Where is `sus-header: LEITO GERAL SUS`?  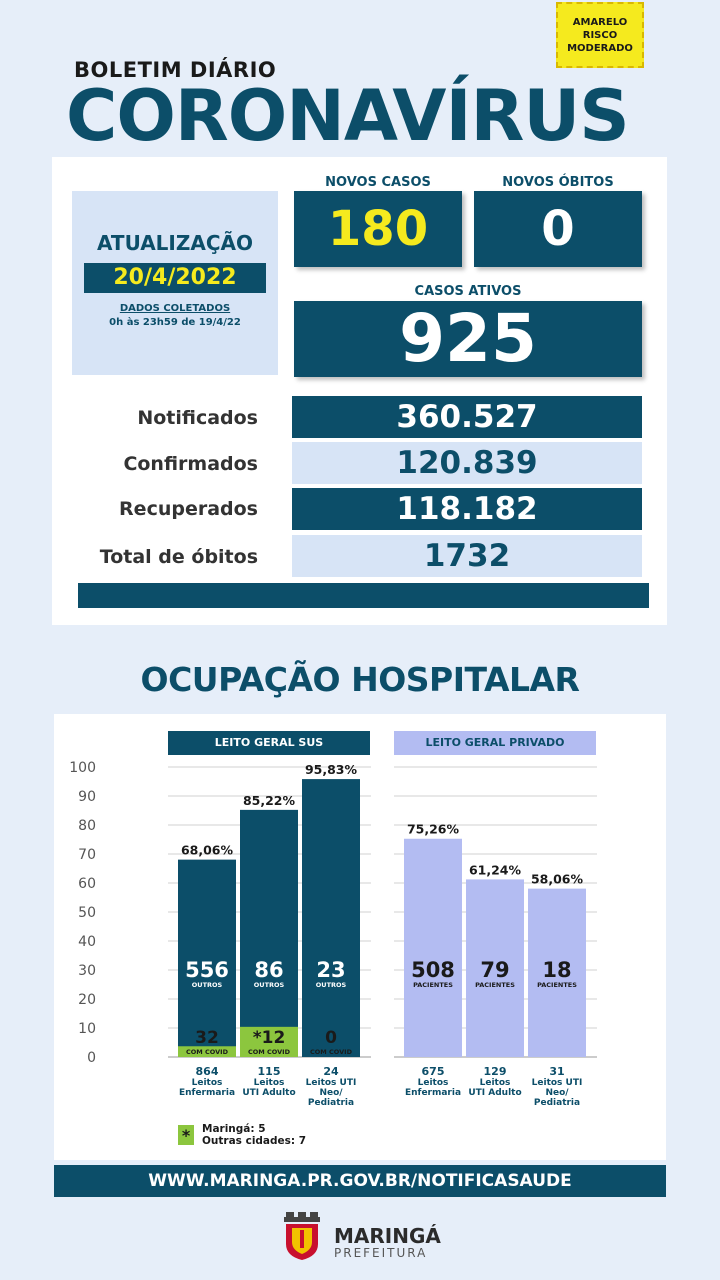
sus-header: LEITO GERAL SUS is located at coordinates (269, 743).